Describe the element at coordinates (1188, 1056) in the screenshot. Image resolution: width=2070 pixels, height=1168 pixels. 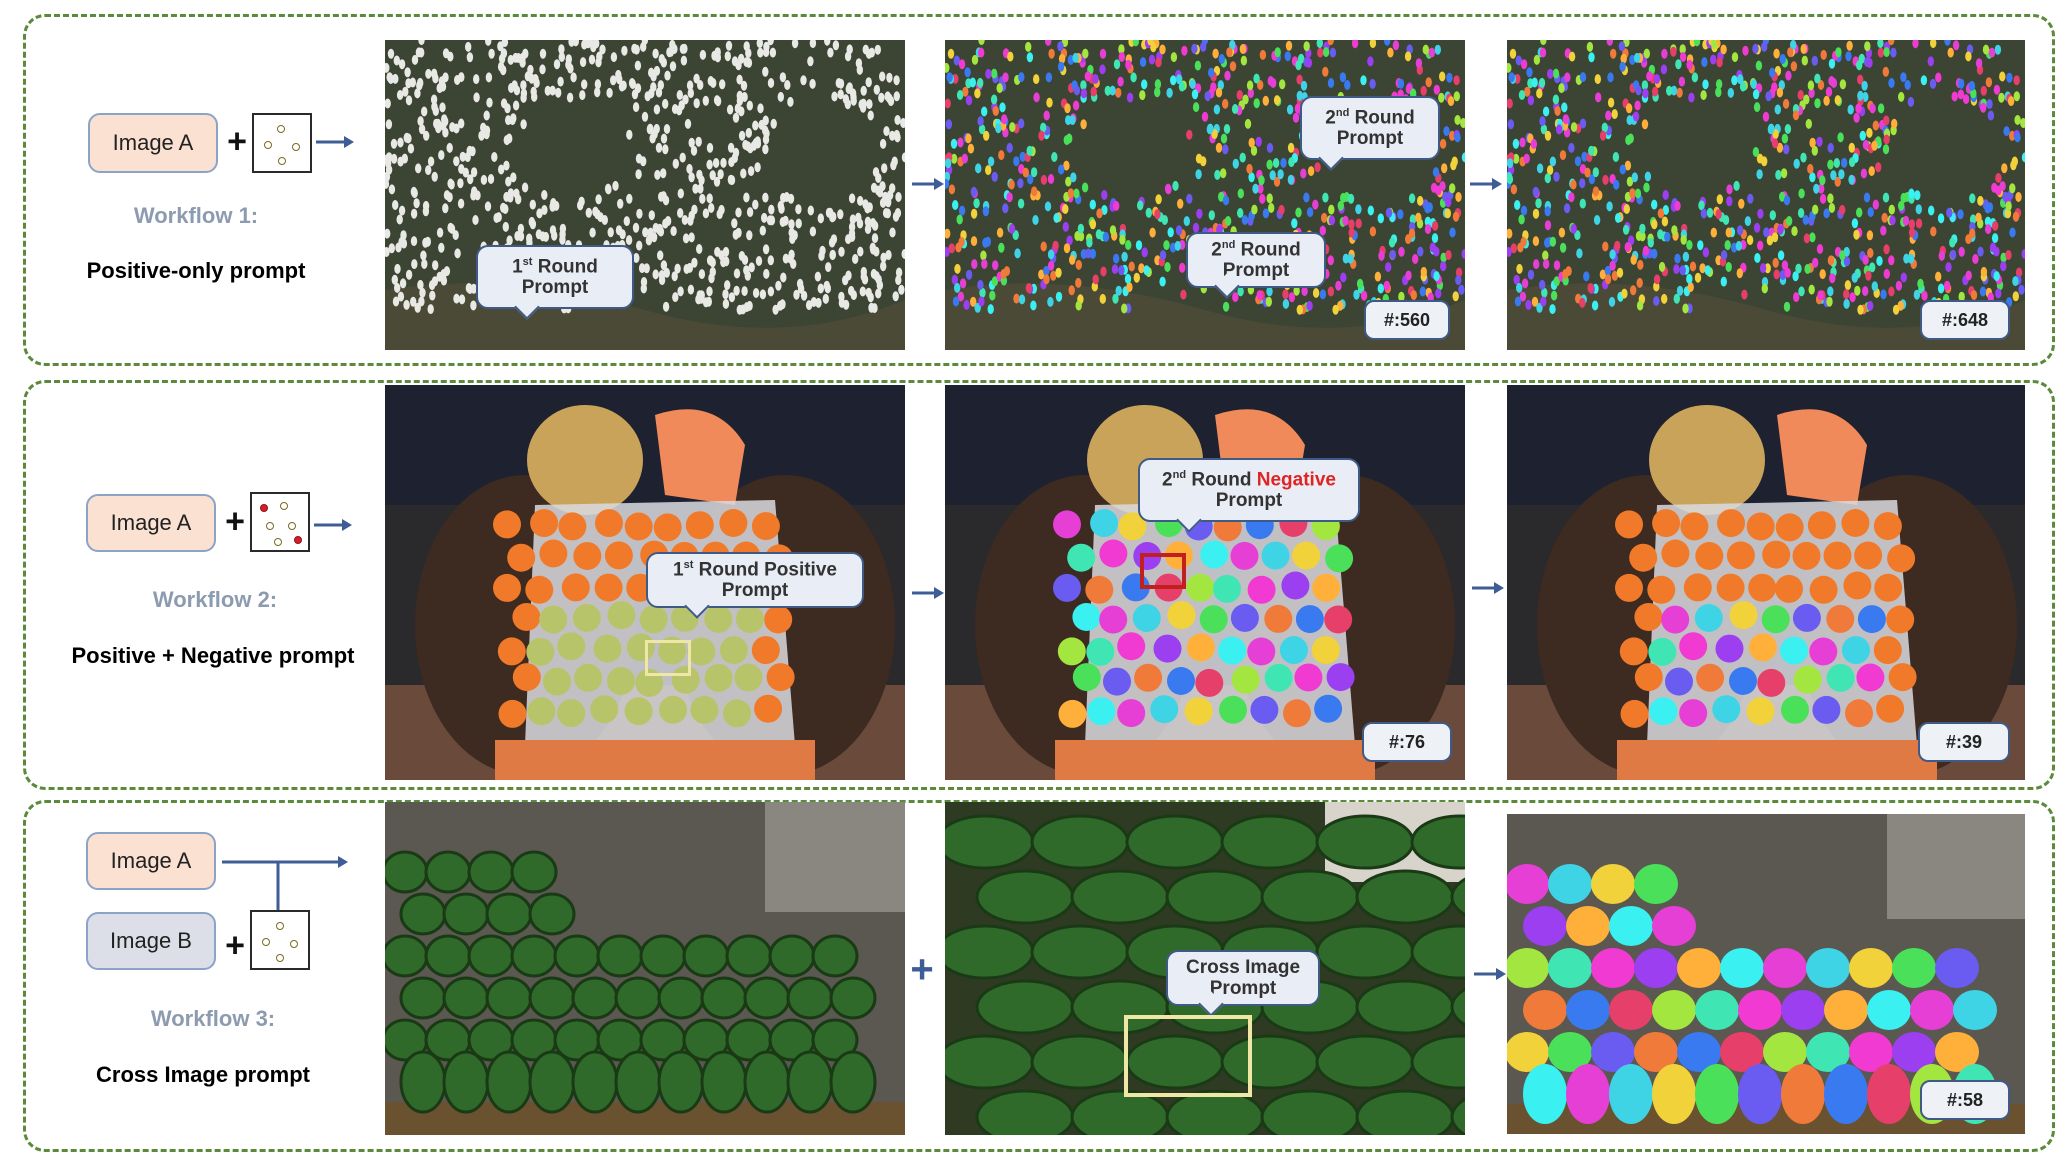
I see `cross-image-selection-box` at that location.